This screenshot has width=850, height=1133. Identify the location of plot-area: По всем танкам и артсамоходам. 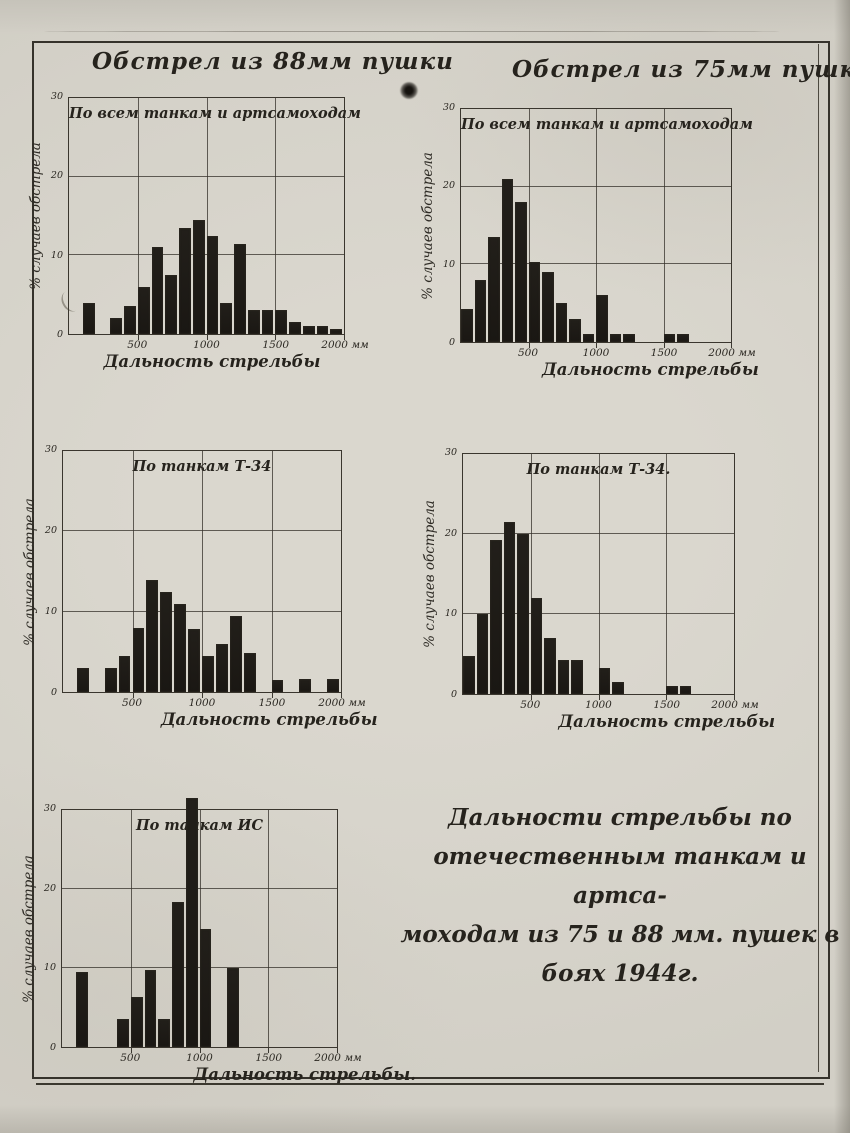
(214, 218).